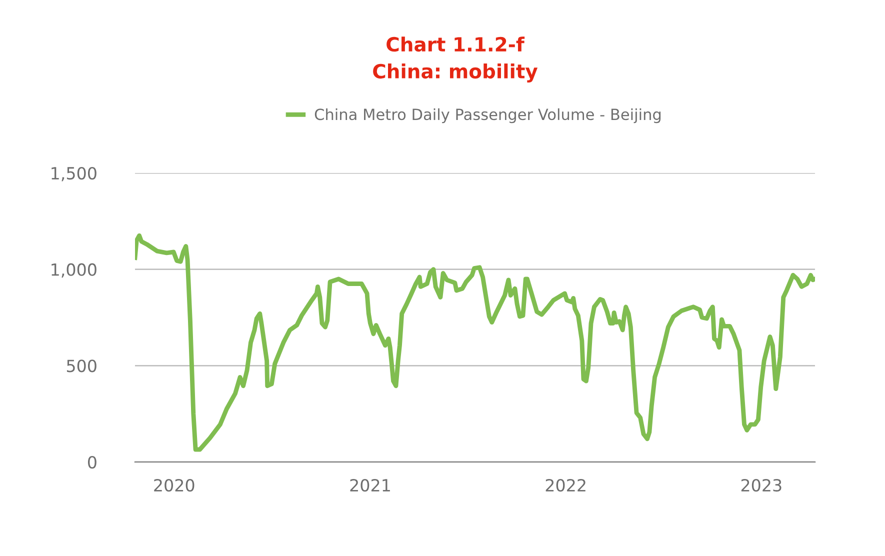  Describe the element at coordinates (74, 174) in the screenshot. I see `y-tick-label: 1,500` at that location.